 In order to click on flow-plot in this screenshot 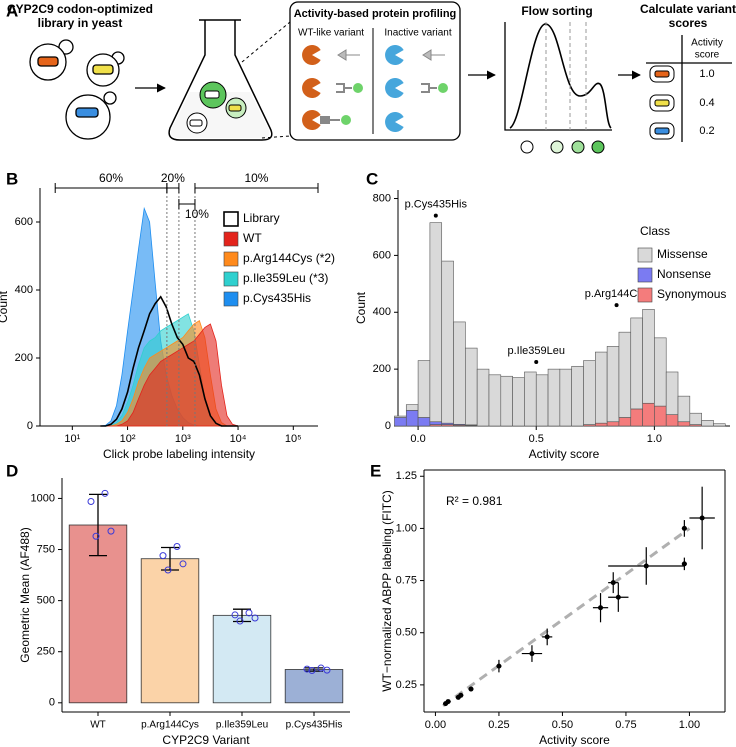, I will do `click(558, 88)`.